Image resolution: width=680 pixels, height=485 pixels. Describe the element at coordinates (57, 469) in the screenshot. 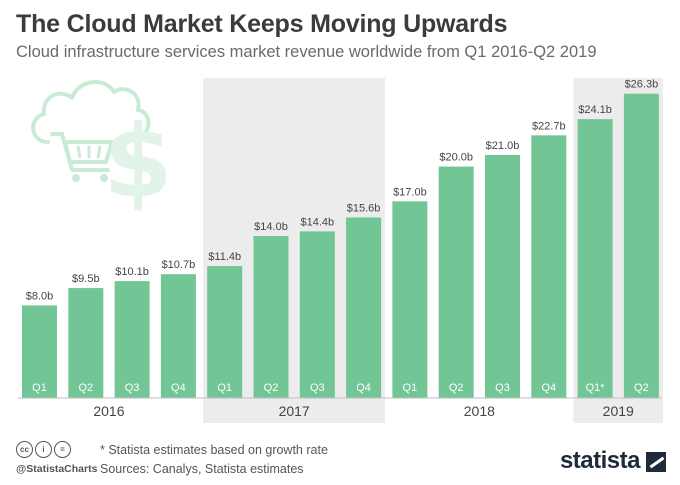

I see `twitter-handle: @StatistaCharts` at that location.